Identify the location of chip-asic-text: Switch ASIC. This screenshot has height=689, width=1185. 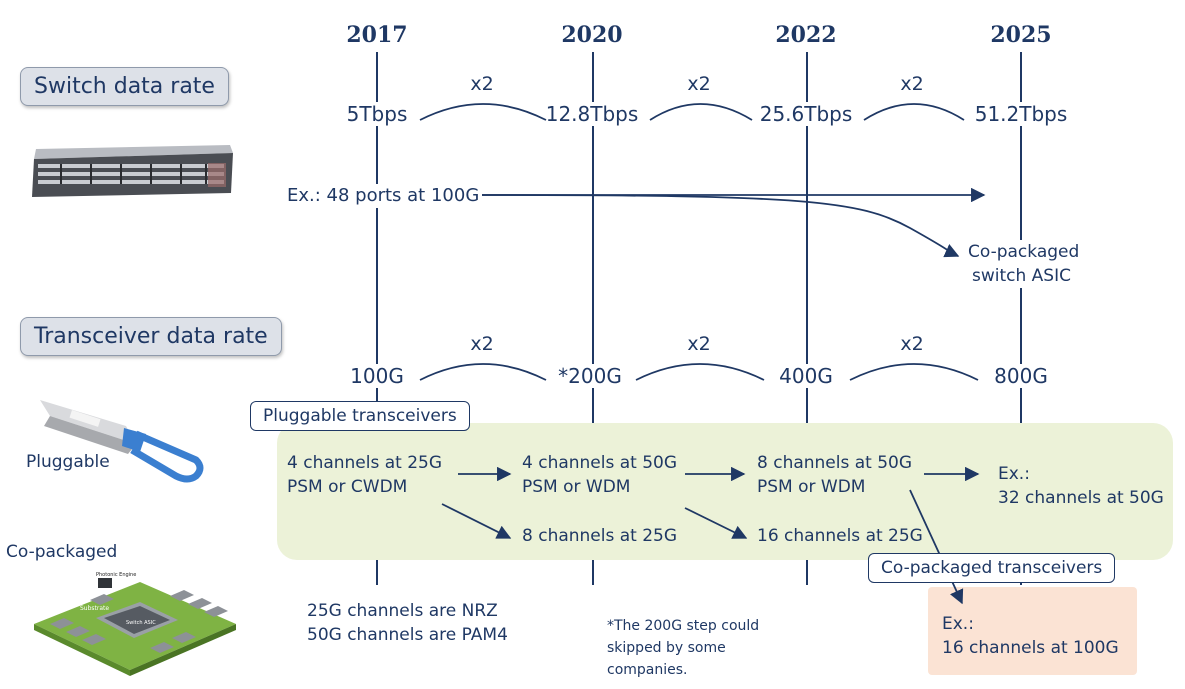
(141, 623).